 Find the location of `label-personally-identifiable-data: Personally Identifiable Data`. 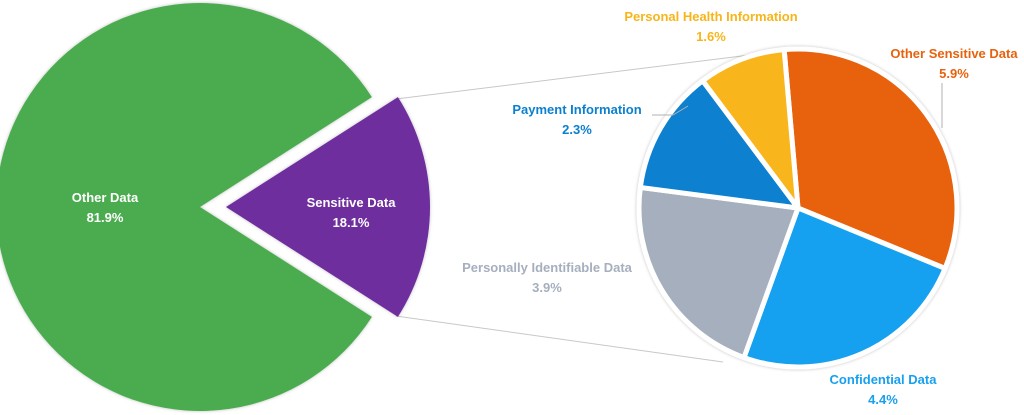

label-personally-identifiable-data: Personally Identifiable Data is located at coordinates (547, 267).